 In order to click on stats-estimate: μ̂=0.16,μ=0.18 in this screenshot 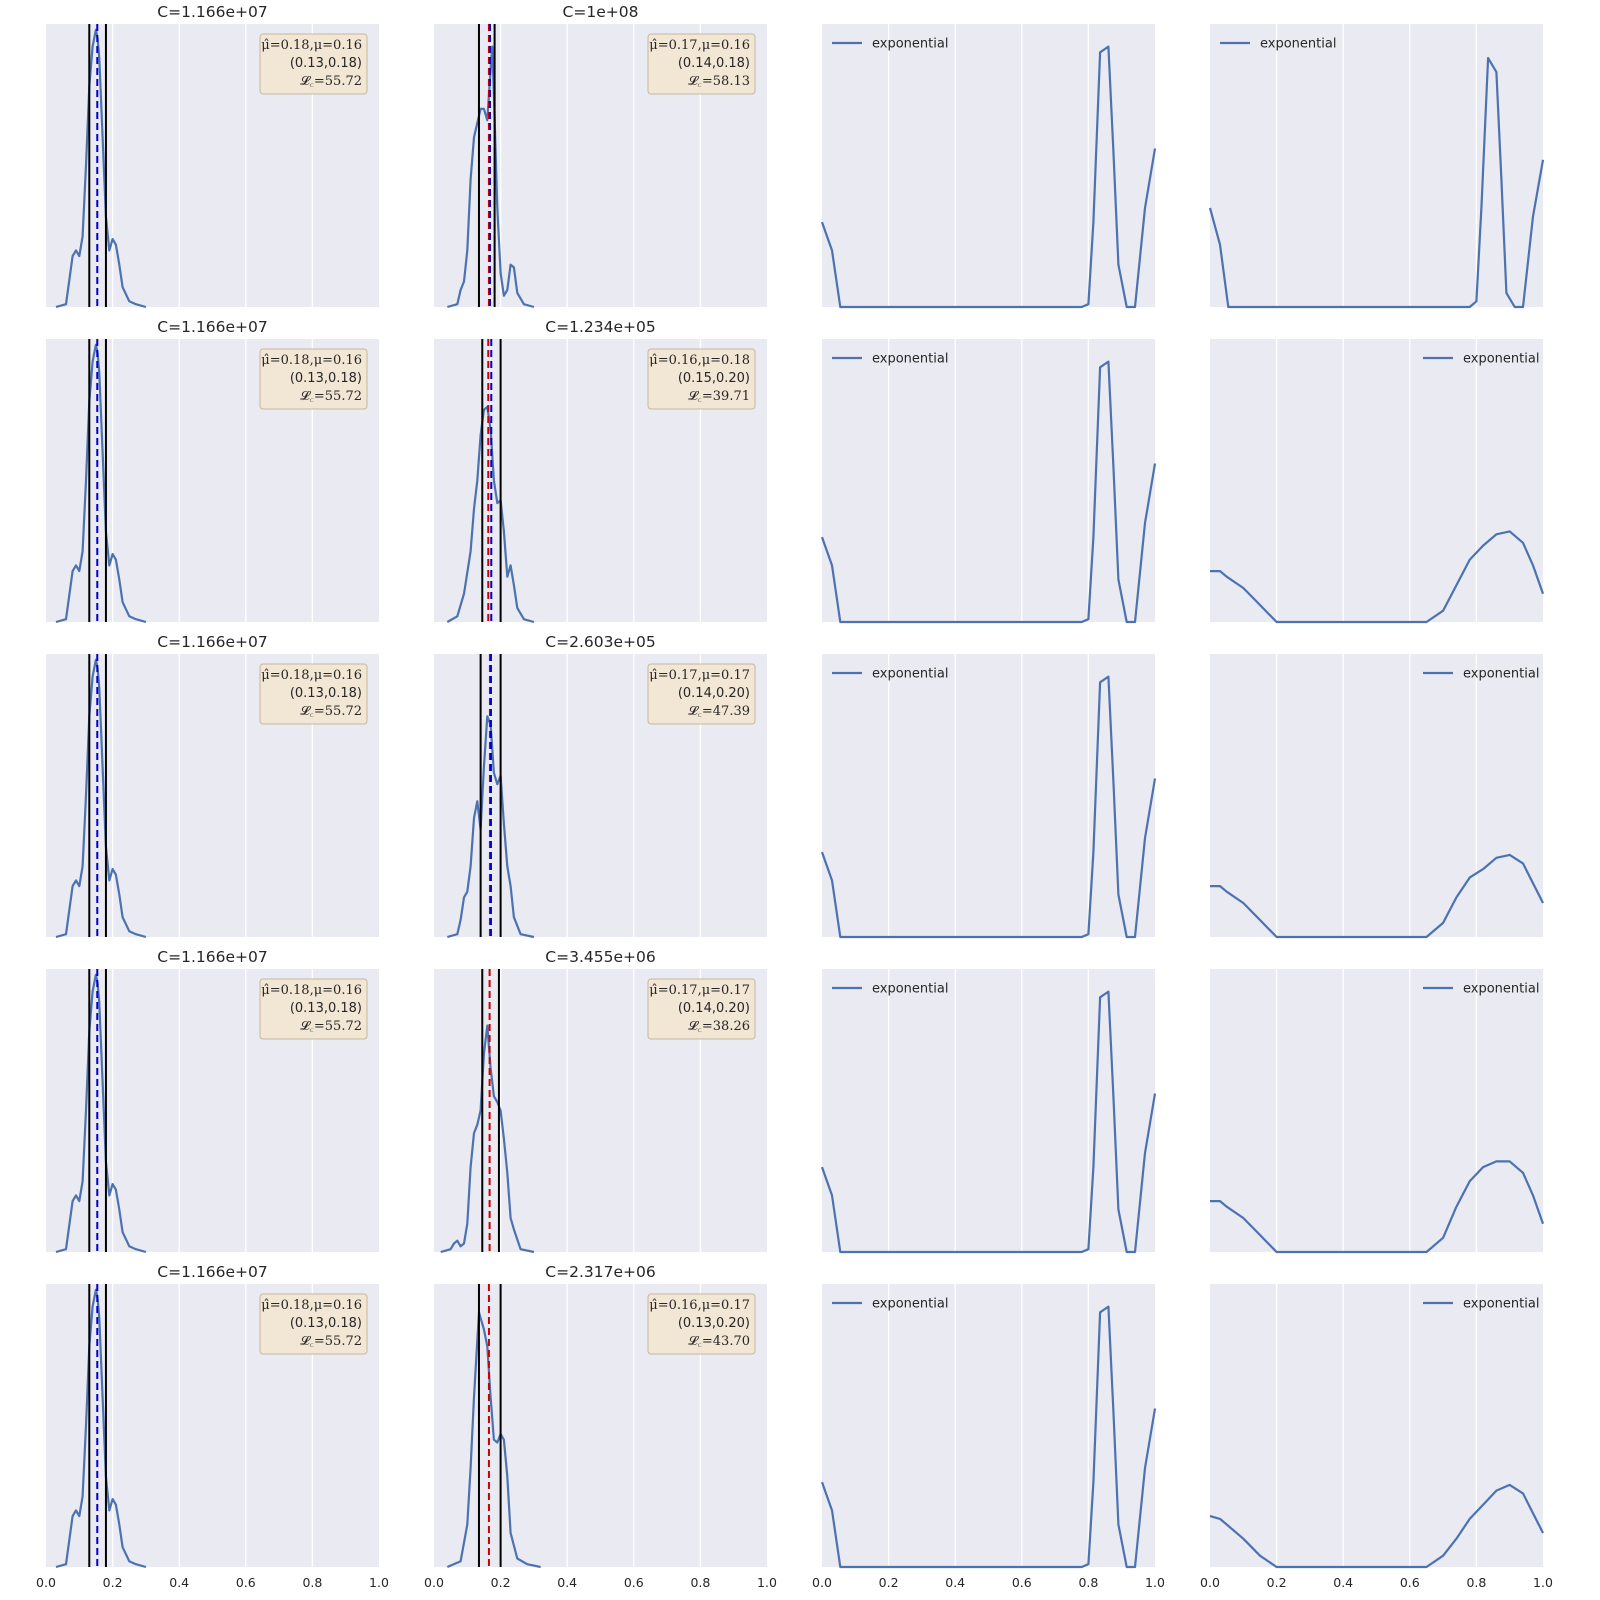, I will do `click(699, 360)`.